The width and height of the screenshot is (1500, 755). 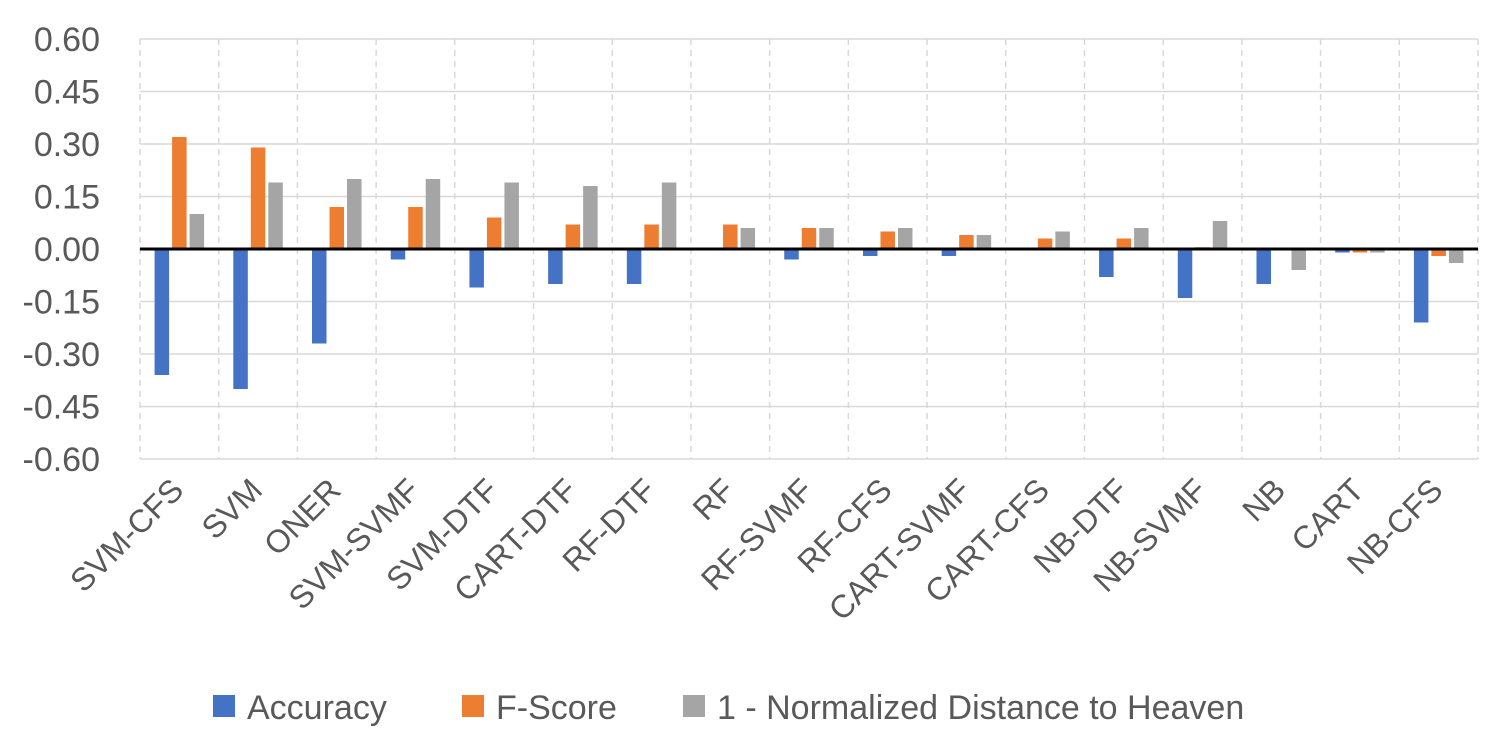 I want to click on bar-1-normalized-distance-to-heaven-svm-dtf, so click(x=511, y=216).